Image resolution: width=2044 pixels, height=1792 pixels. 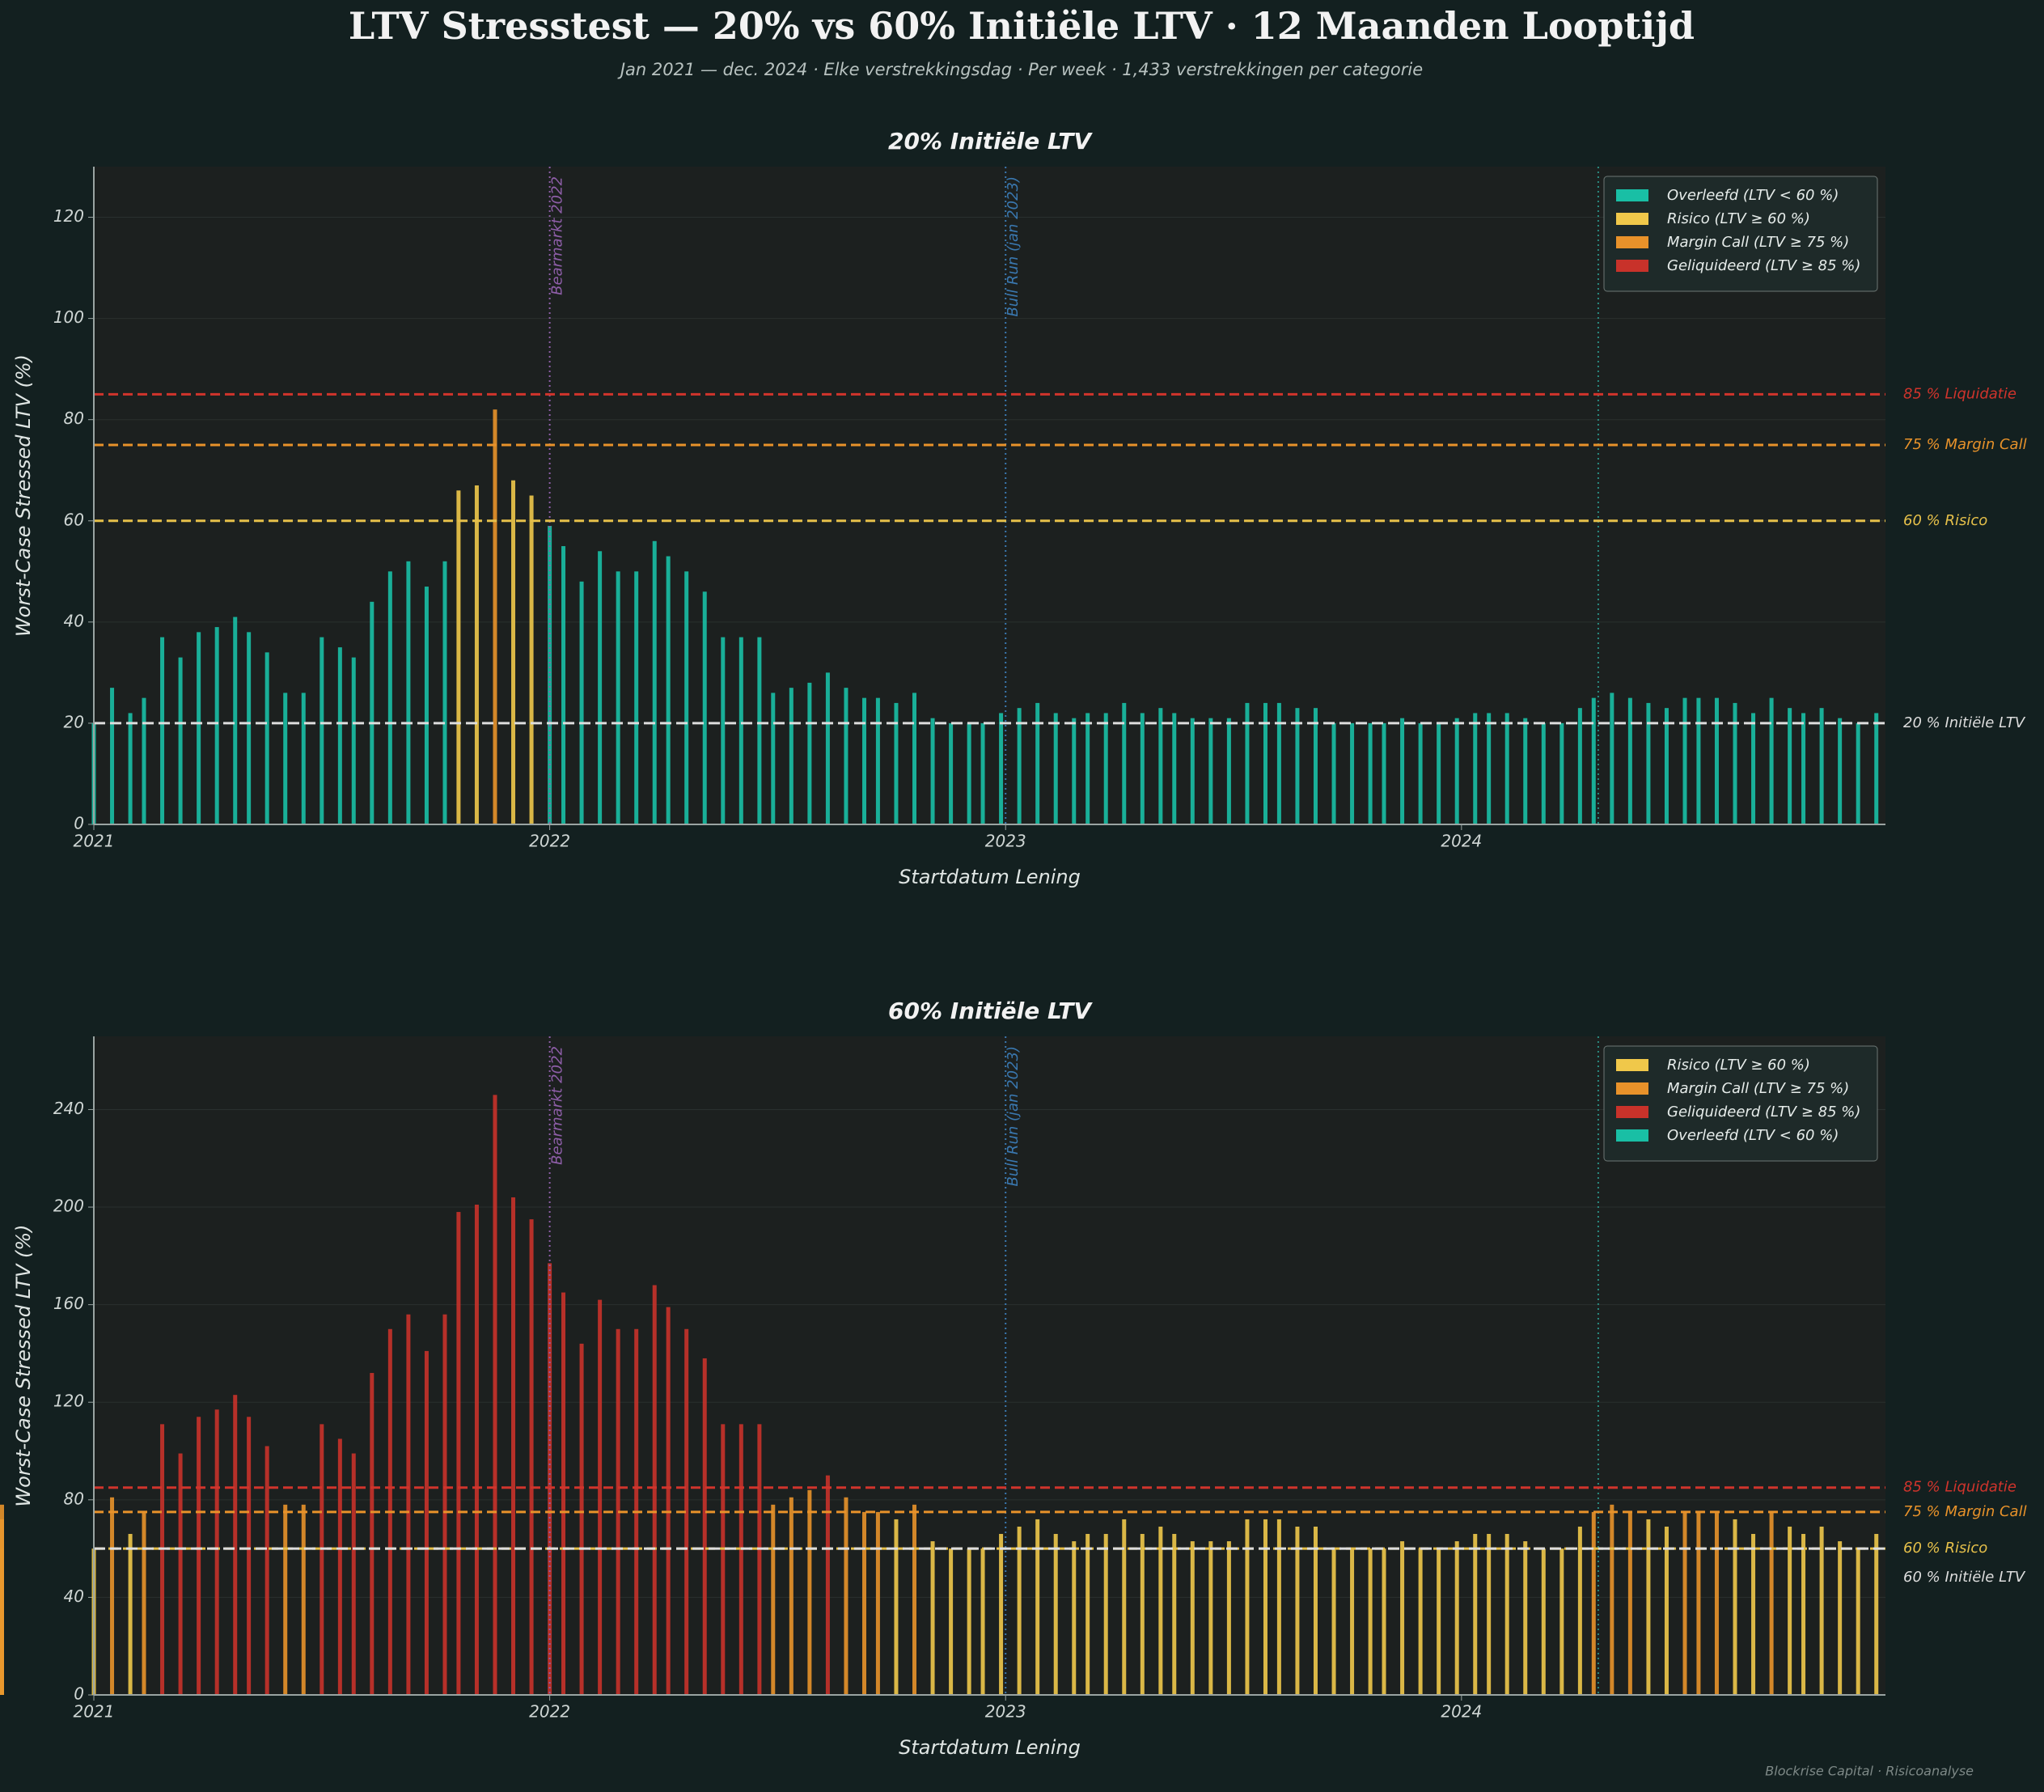 What do you see at coordinates (1764, 1112) in the screenshot?
I see `legend-label: Geliquideerd (LTV ≥ 85 %)` at bounding box center [1764, 1112].